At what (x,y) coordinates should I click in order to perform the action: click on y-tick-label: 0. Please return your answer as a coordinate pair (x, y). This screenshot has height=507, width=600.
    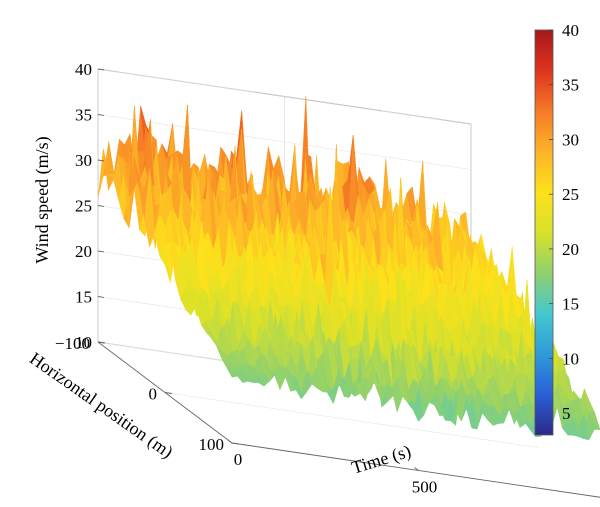
    Looking at the image, I should click on (153, 394).